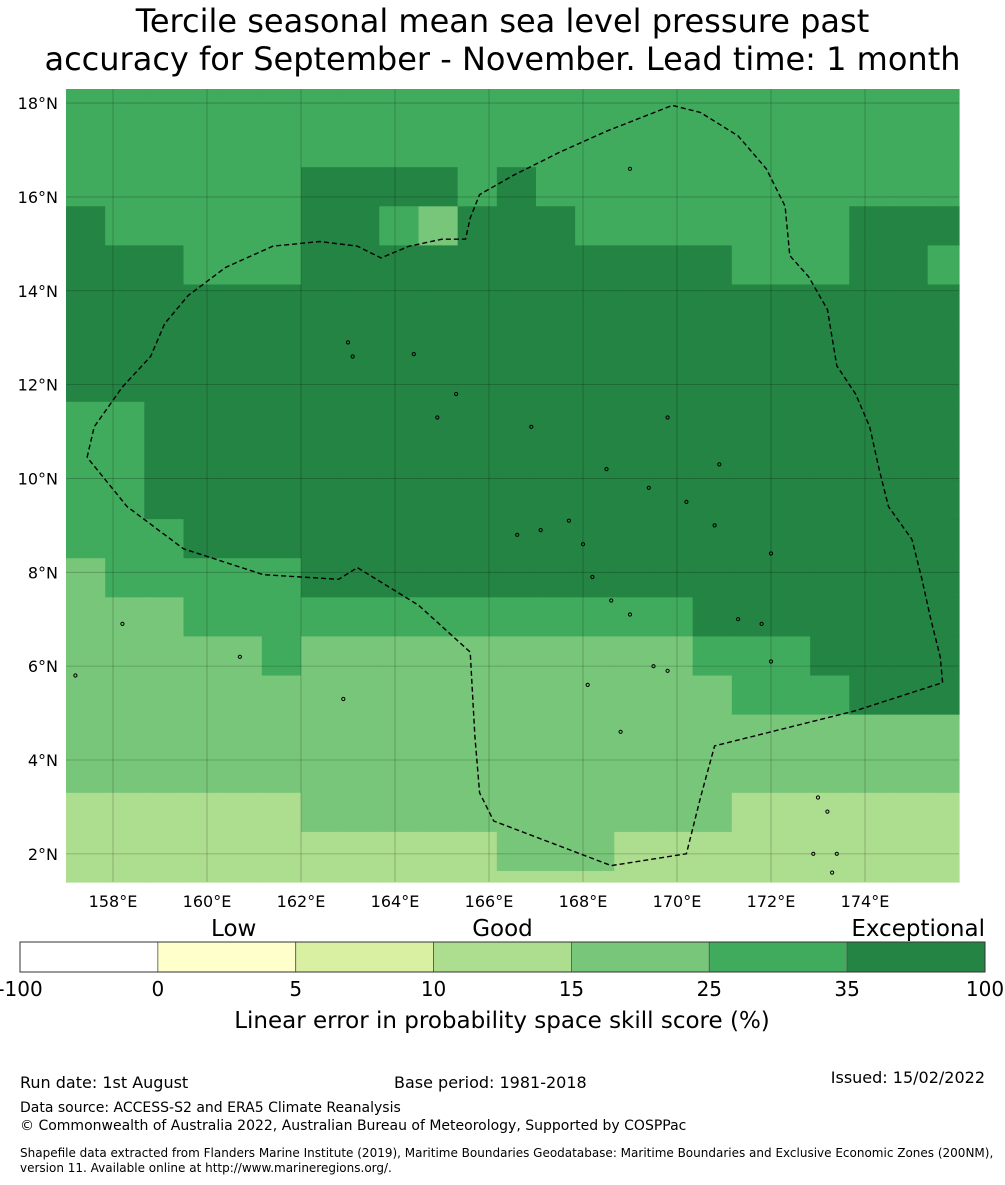  I want to click on latitude-labels: 18°N 16°N 14°N 12°N 10°N 8°N 6°N 4°N 2°N, so click(38, 479).